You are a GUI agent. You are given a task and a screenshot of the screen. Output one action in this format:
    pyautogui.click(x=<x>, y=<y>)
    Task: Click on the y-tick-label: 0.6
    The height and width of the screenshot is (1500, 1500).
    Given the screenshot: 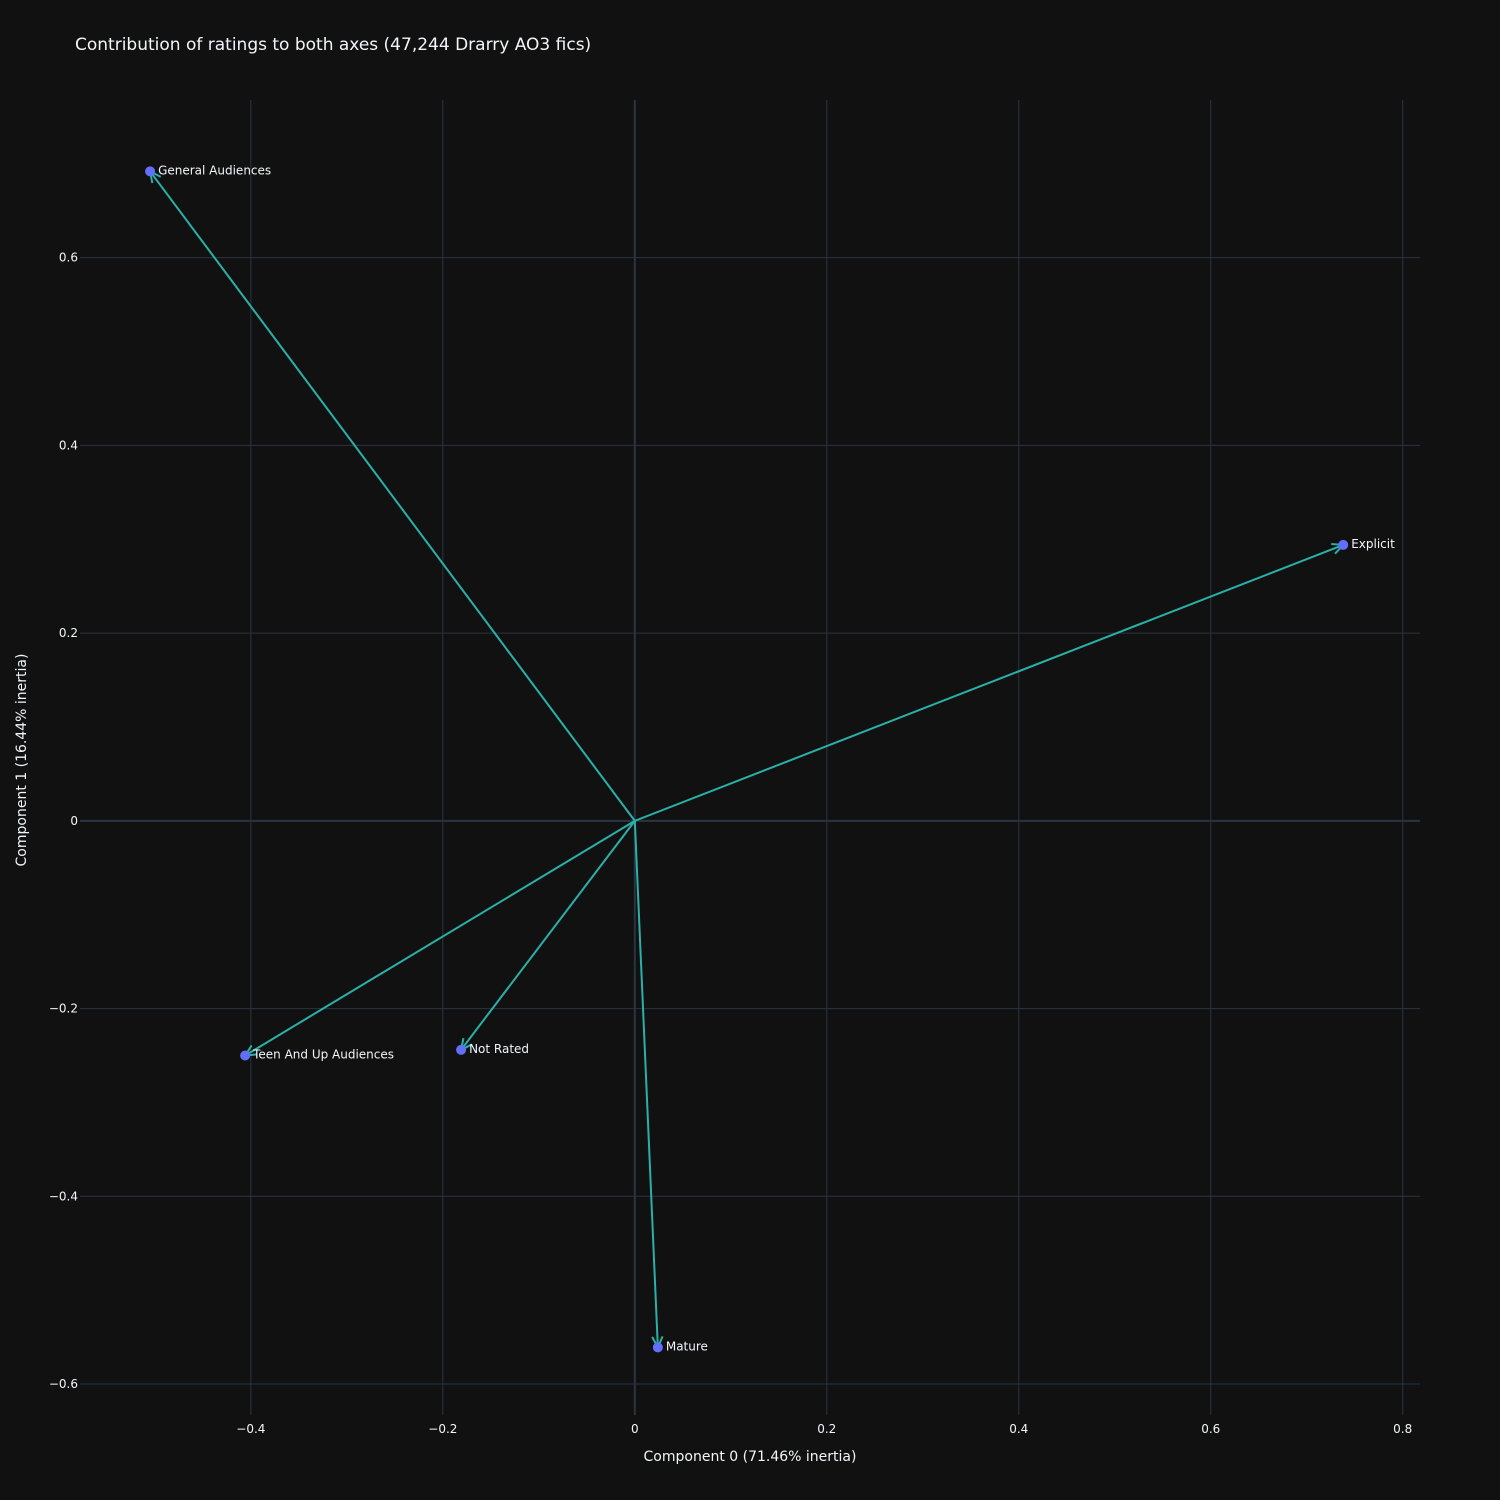 What is the action you would take?
    pyautogui.click(x=68, y=258)
    